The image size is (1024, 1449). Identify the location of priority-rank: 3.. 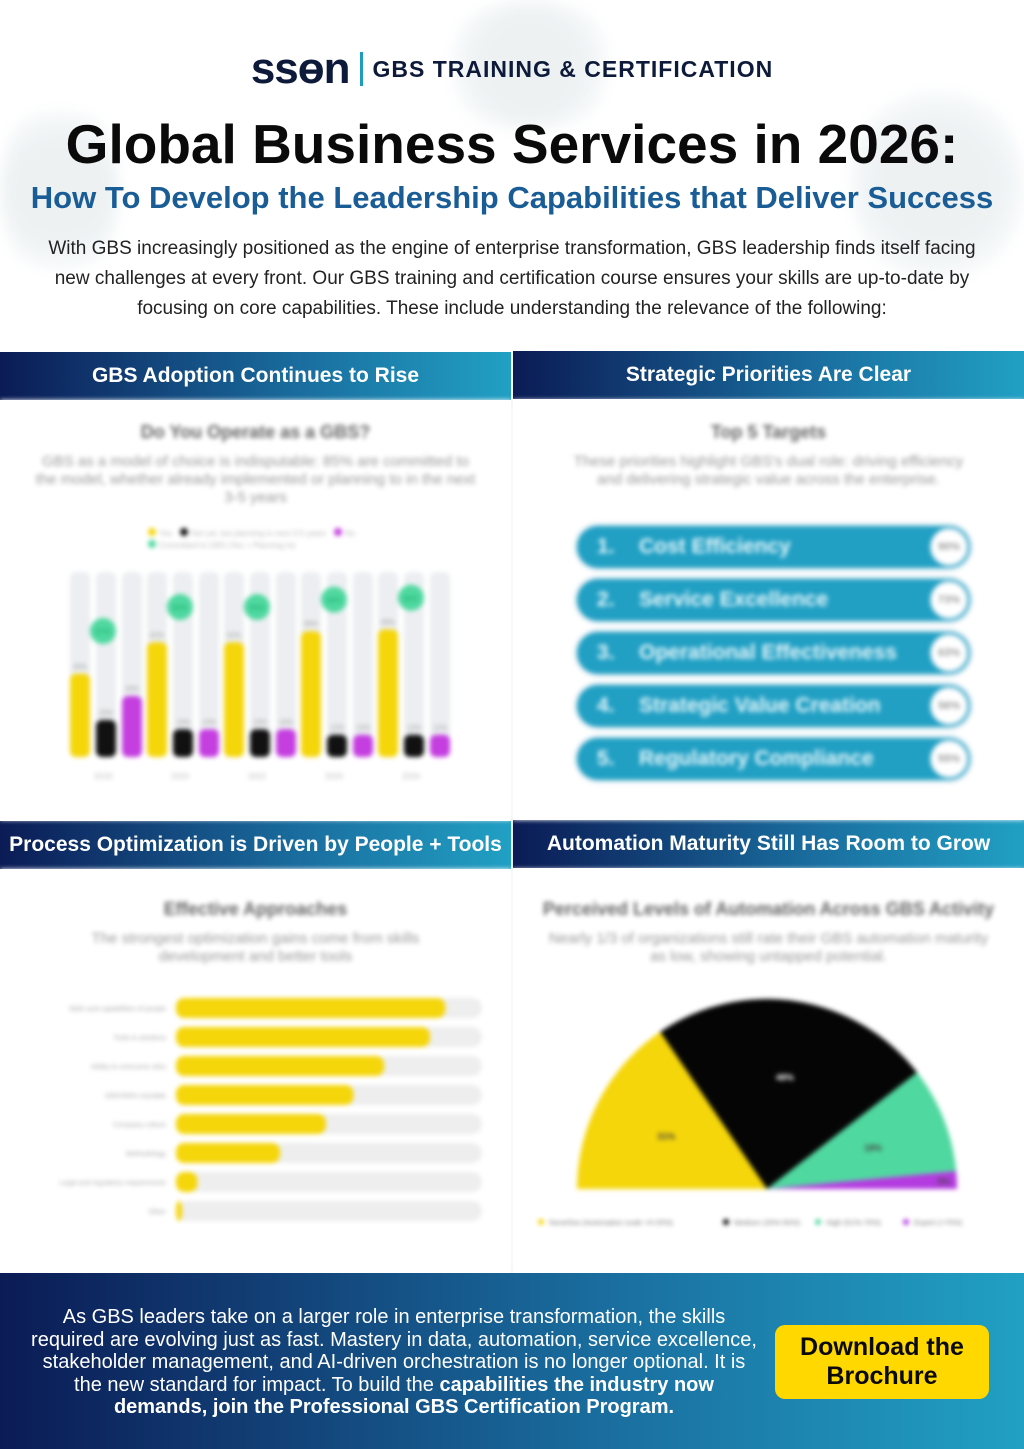
(606, 652).